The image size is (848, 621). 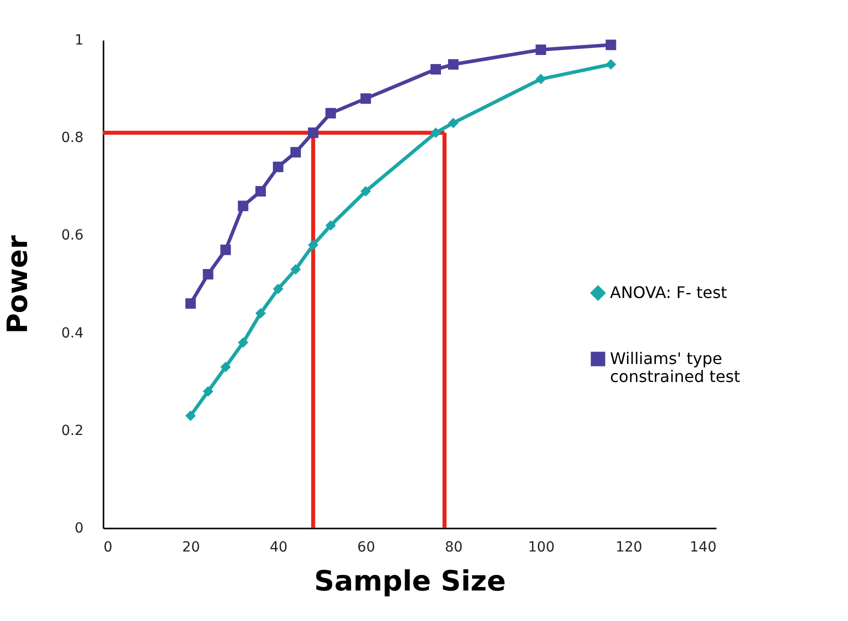 I want to click on x-tick-label: 140, so click(x=703, y=548).